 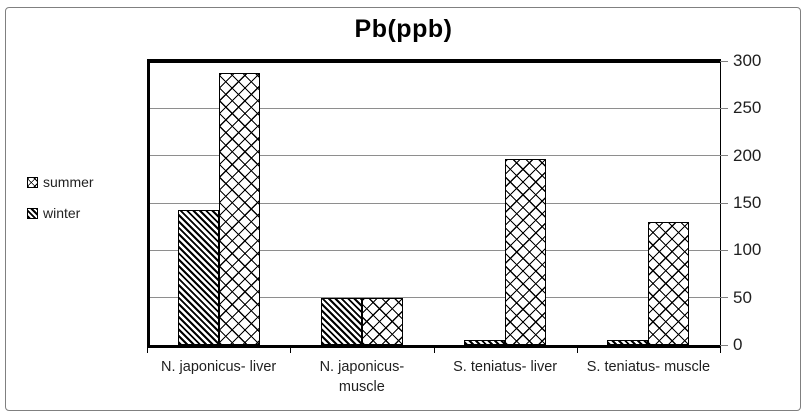 I want to click on x-axis-label-line: N. japonicus- liver, so click(x=219, y=367).